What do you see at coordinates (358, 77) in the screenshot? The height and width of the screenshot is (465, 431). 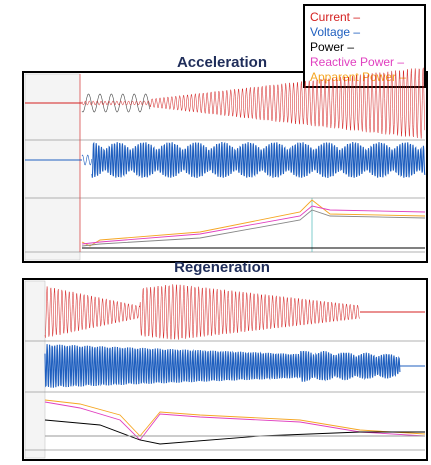 I see `legend-entry: Apparent Power –` at bounding box center [358, 77].